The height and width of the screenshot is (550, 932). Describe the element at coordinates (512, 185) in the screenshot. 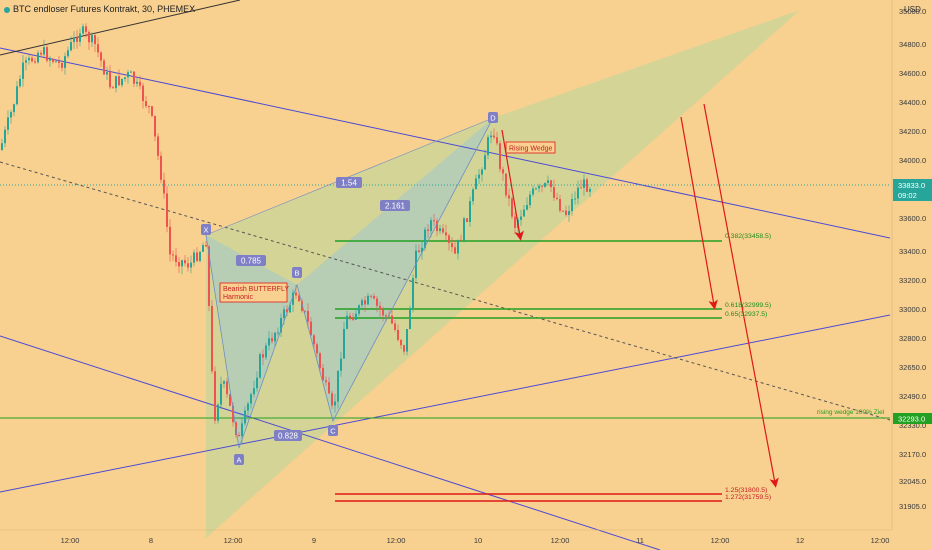

I see `wedge-arrow` at that location.